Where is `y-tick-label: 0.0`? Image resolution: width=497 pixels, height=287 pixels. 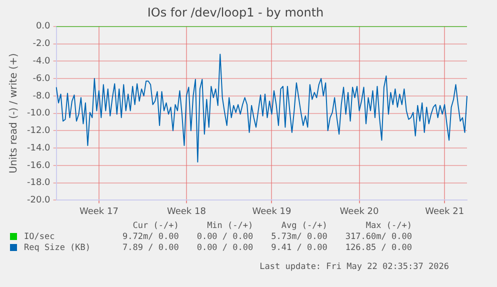 y-tick-label: 0.0 is located at coordinates (43, 27).